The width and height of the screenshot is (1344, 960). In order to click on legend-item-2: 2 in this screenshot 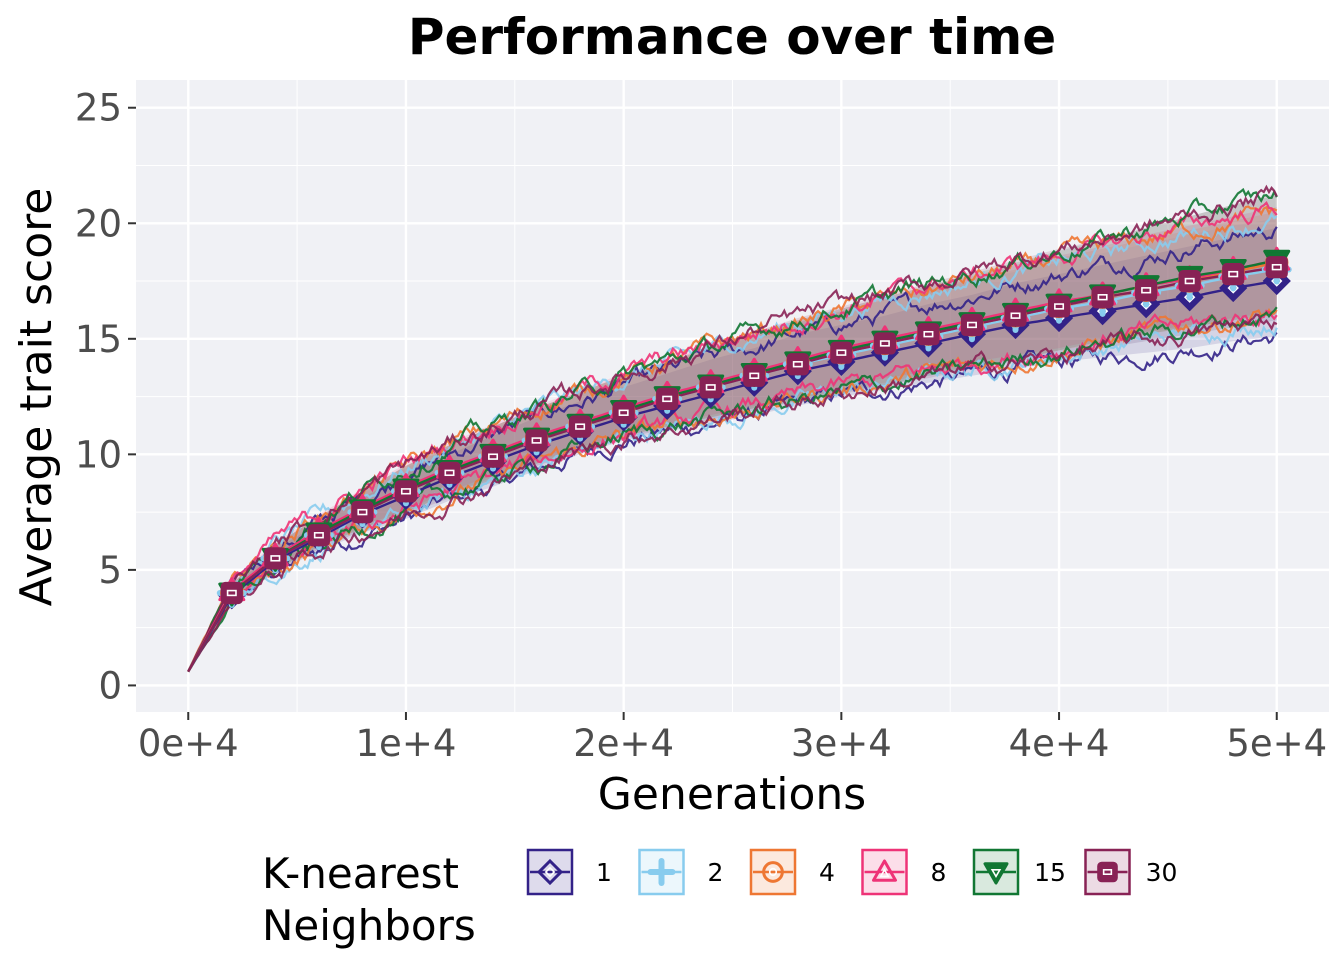, I will do `click(681, 872)`.